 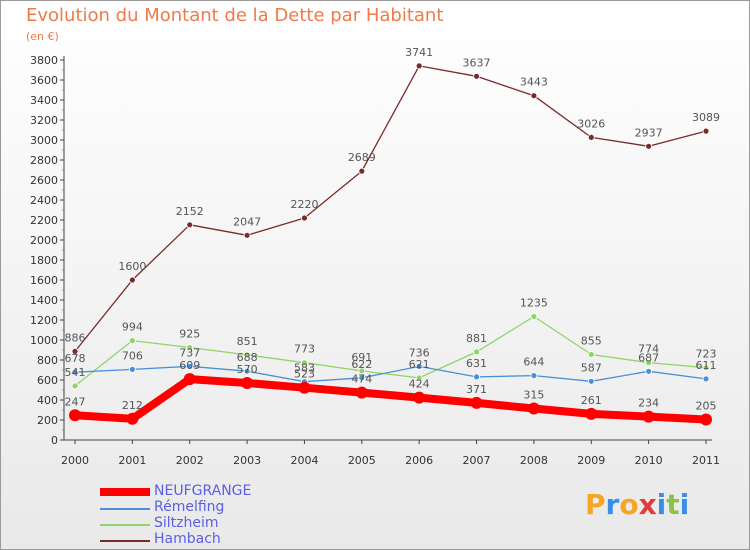 I want to click on data-label: 315, so click(x=533, y=395).